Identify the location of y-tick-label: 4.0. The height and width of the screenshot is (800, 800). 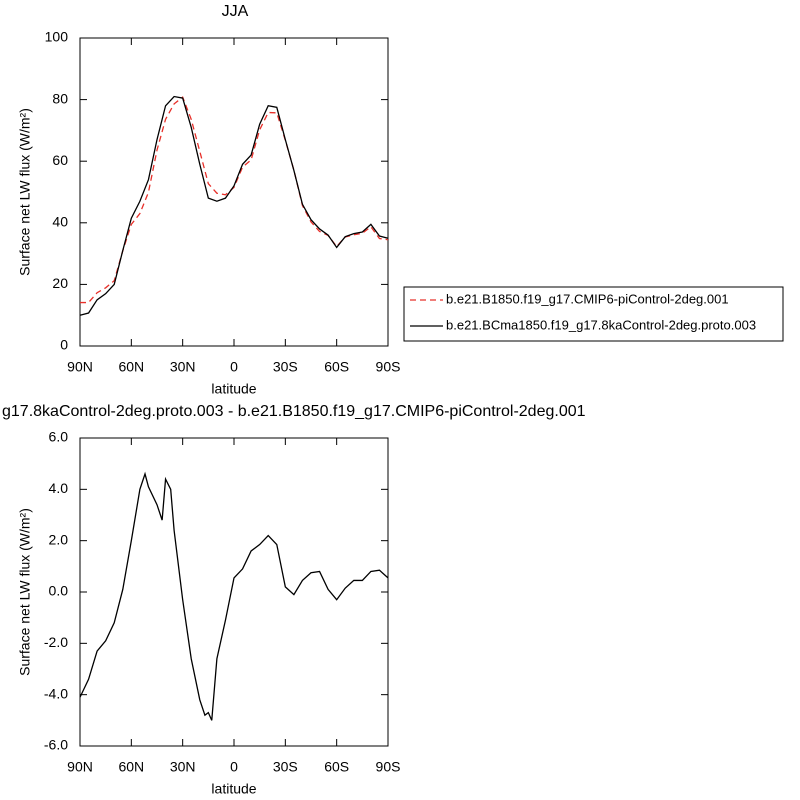
(59, 488).